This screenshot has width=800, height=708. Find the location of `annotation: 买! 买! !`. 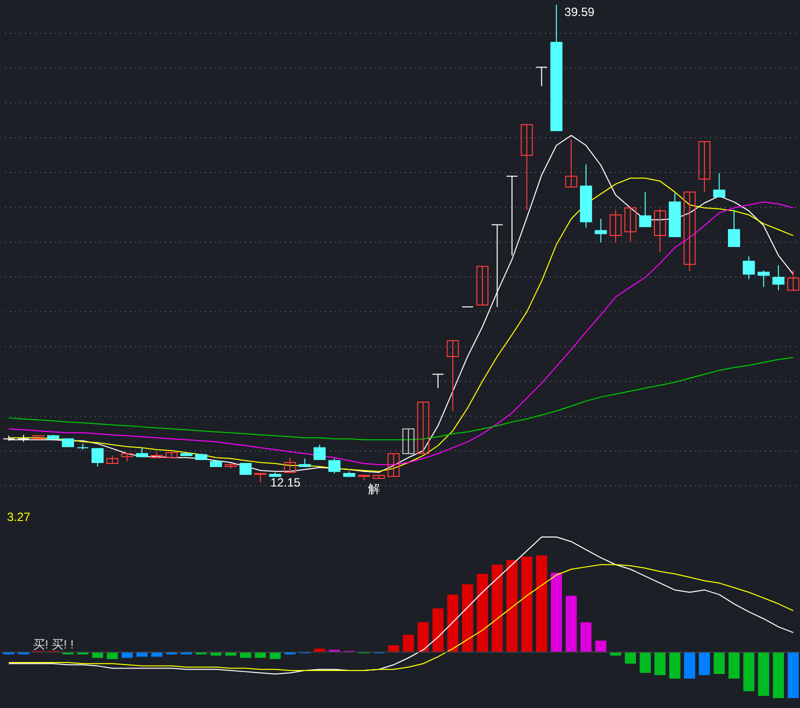

annotation: 买! 买! ! is located at coordinates (53, 645).